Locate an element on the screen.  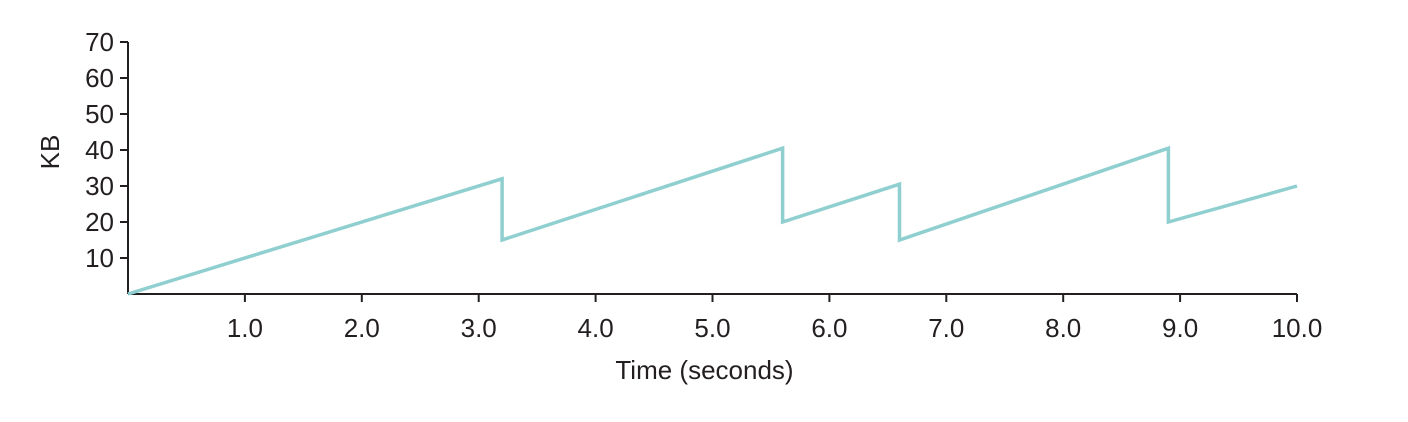
x-tick-label: 8.0 is located at coordinates (1063, 328).